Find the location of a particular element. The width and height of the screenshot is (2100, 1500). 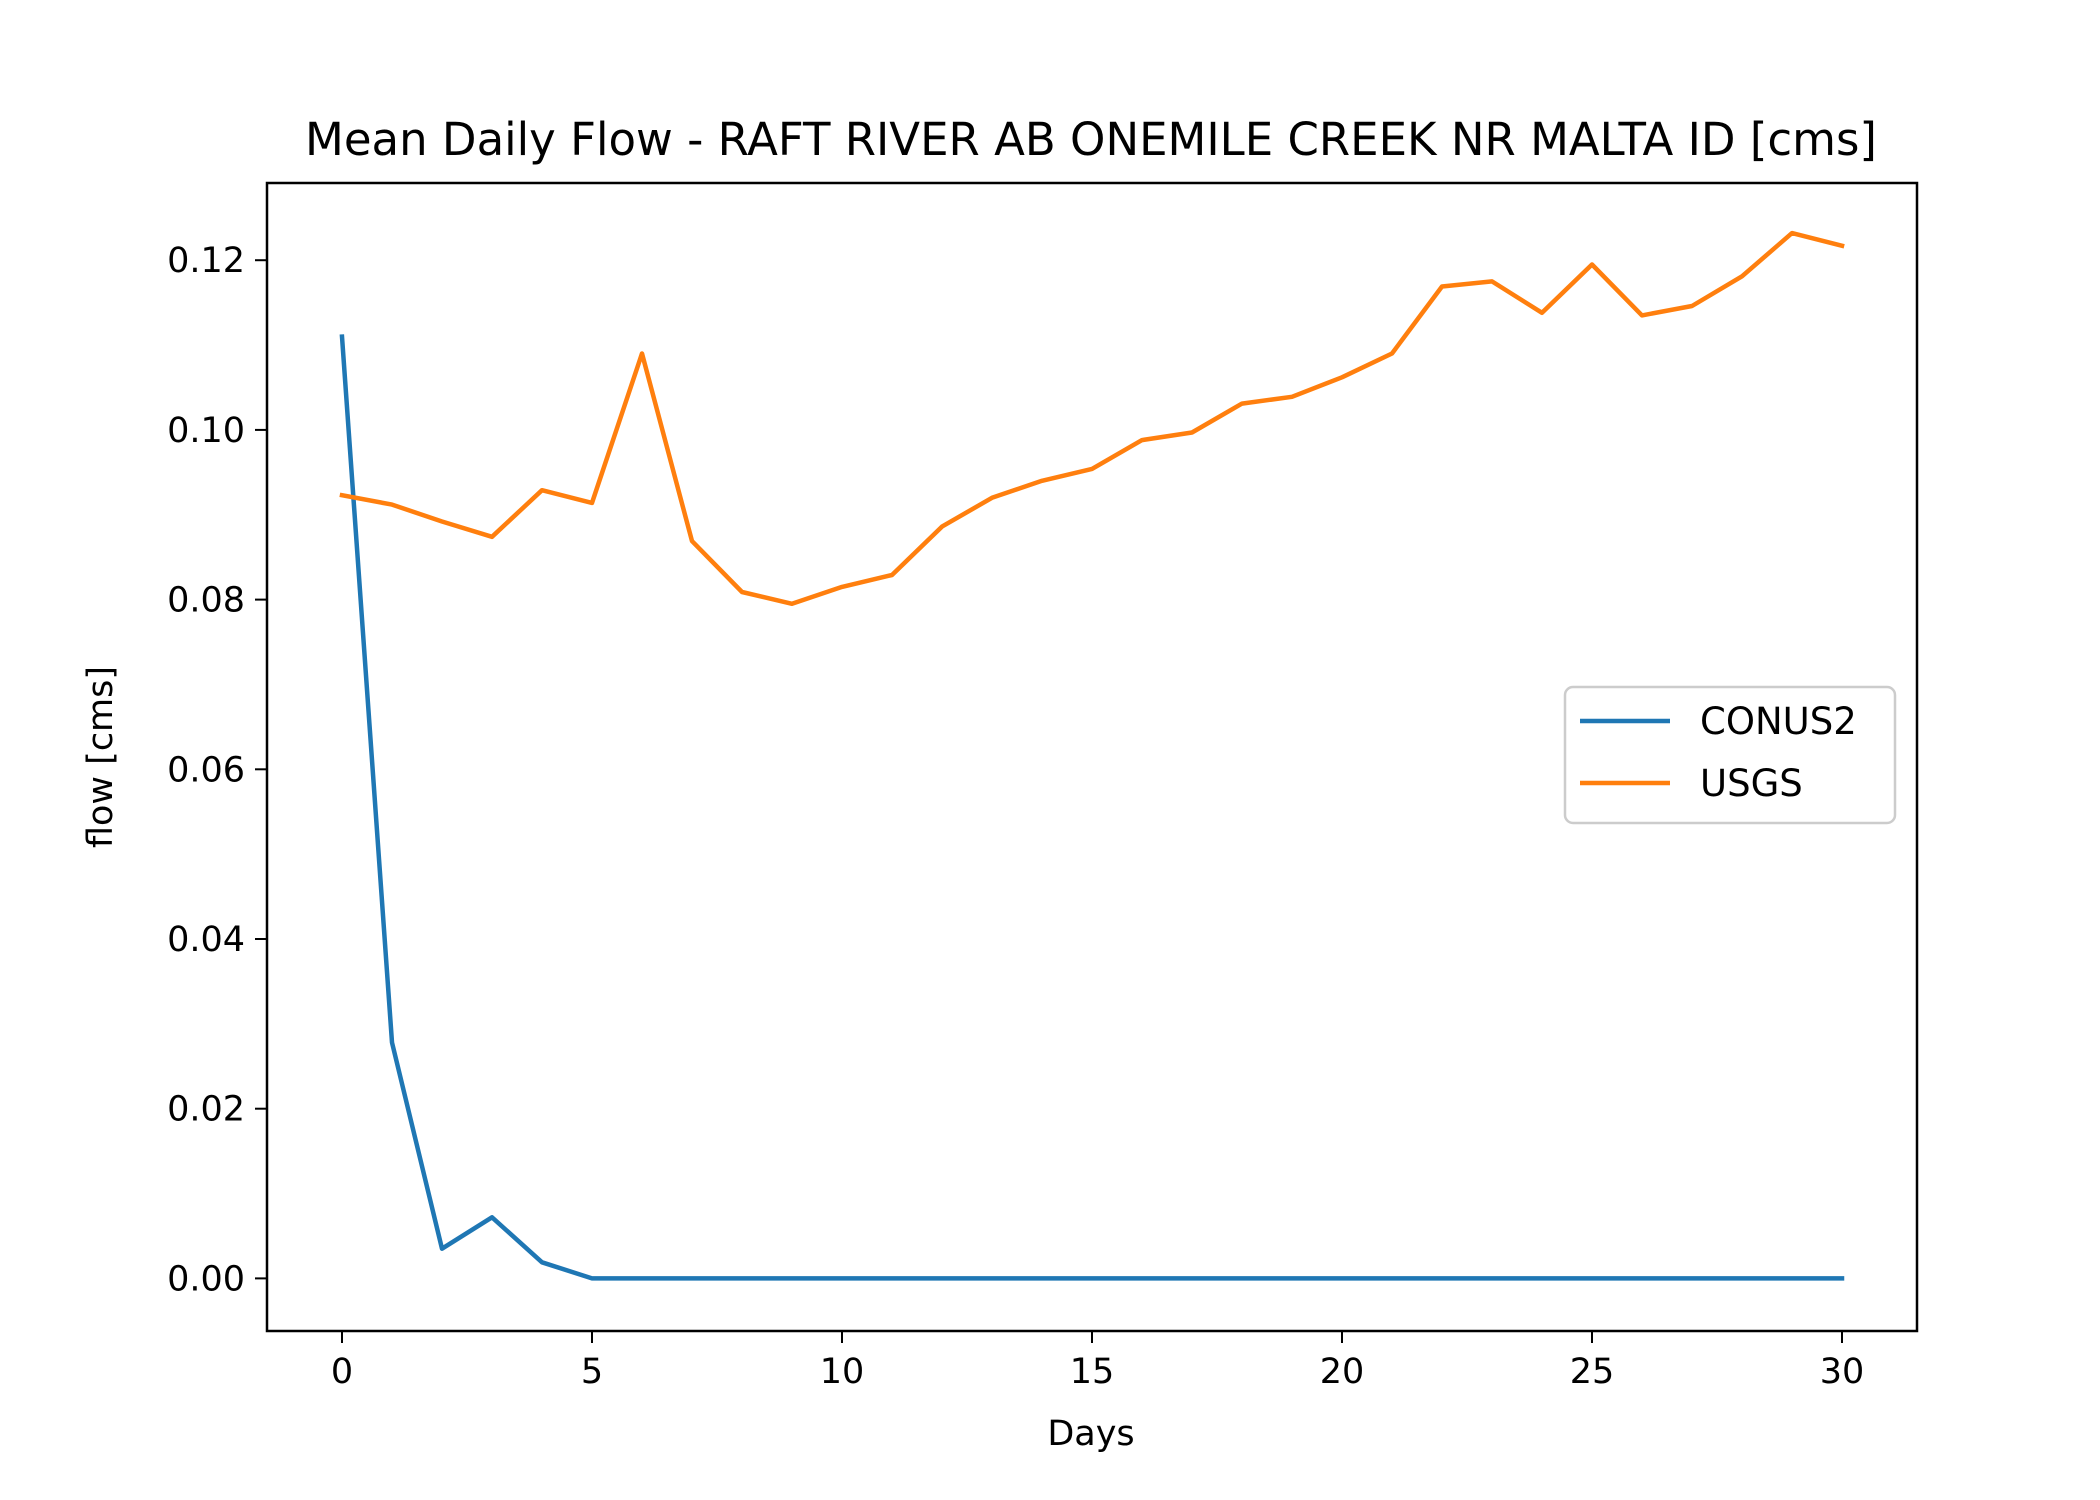

x-tick-label: 30 is located at coordinates (1842, 1372).